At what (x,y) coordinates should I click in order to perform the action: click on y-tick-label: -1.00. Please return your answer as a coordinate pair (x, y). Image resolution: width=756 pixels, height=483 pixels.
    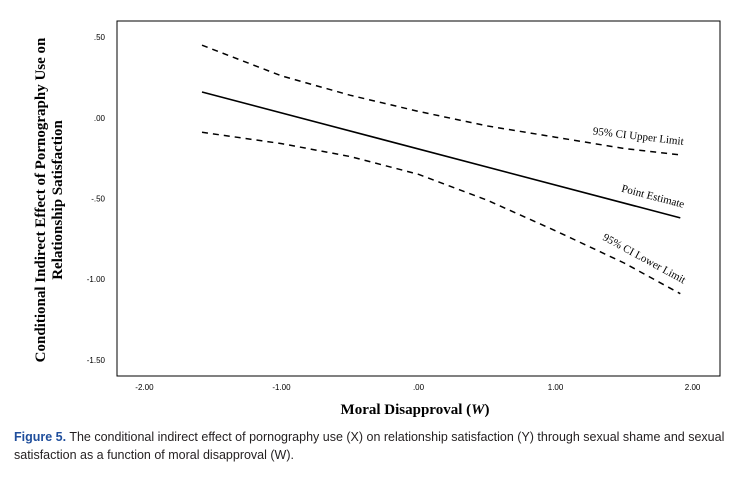
    Looking at the image, I should click on (96, 279).